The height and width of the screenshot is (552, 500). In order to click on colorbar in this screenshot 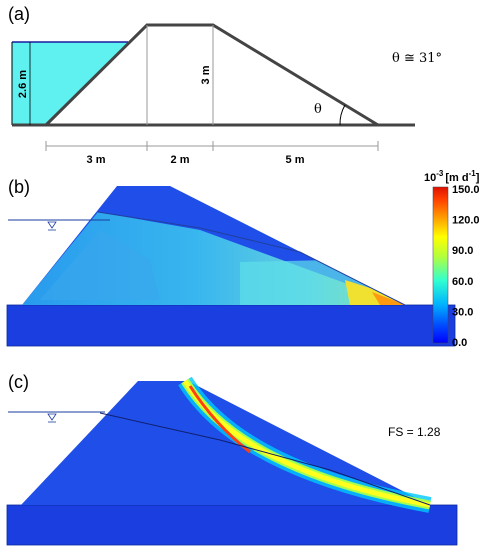, I will do `click(440, 265)`.